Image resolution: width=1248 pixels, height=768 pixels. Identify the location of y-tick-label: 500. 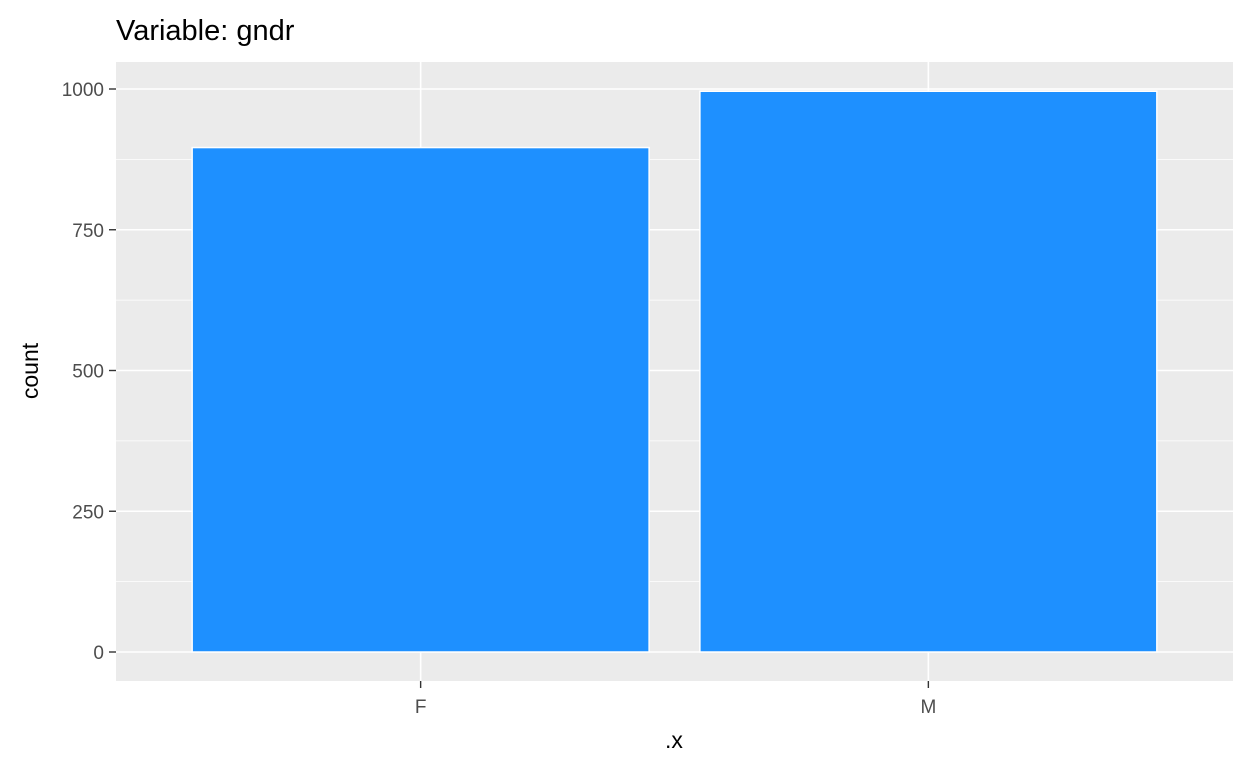
(88, 372).